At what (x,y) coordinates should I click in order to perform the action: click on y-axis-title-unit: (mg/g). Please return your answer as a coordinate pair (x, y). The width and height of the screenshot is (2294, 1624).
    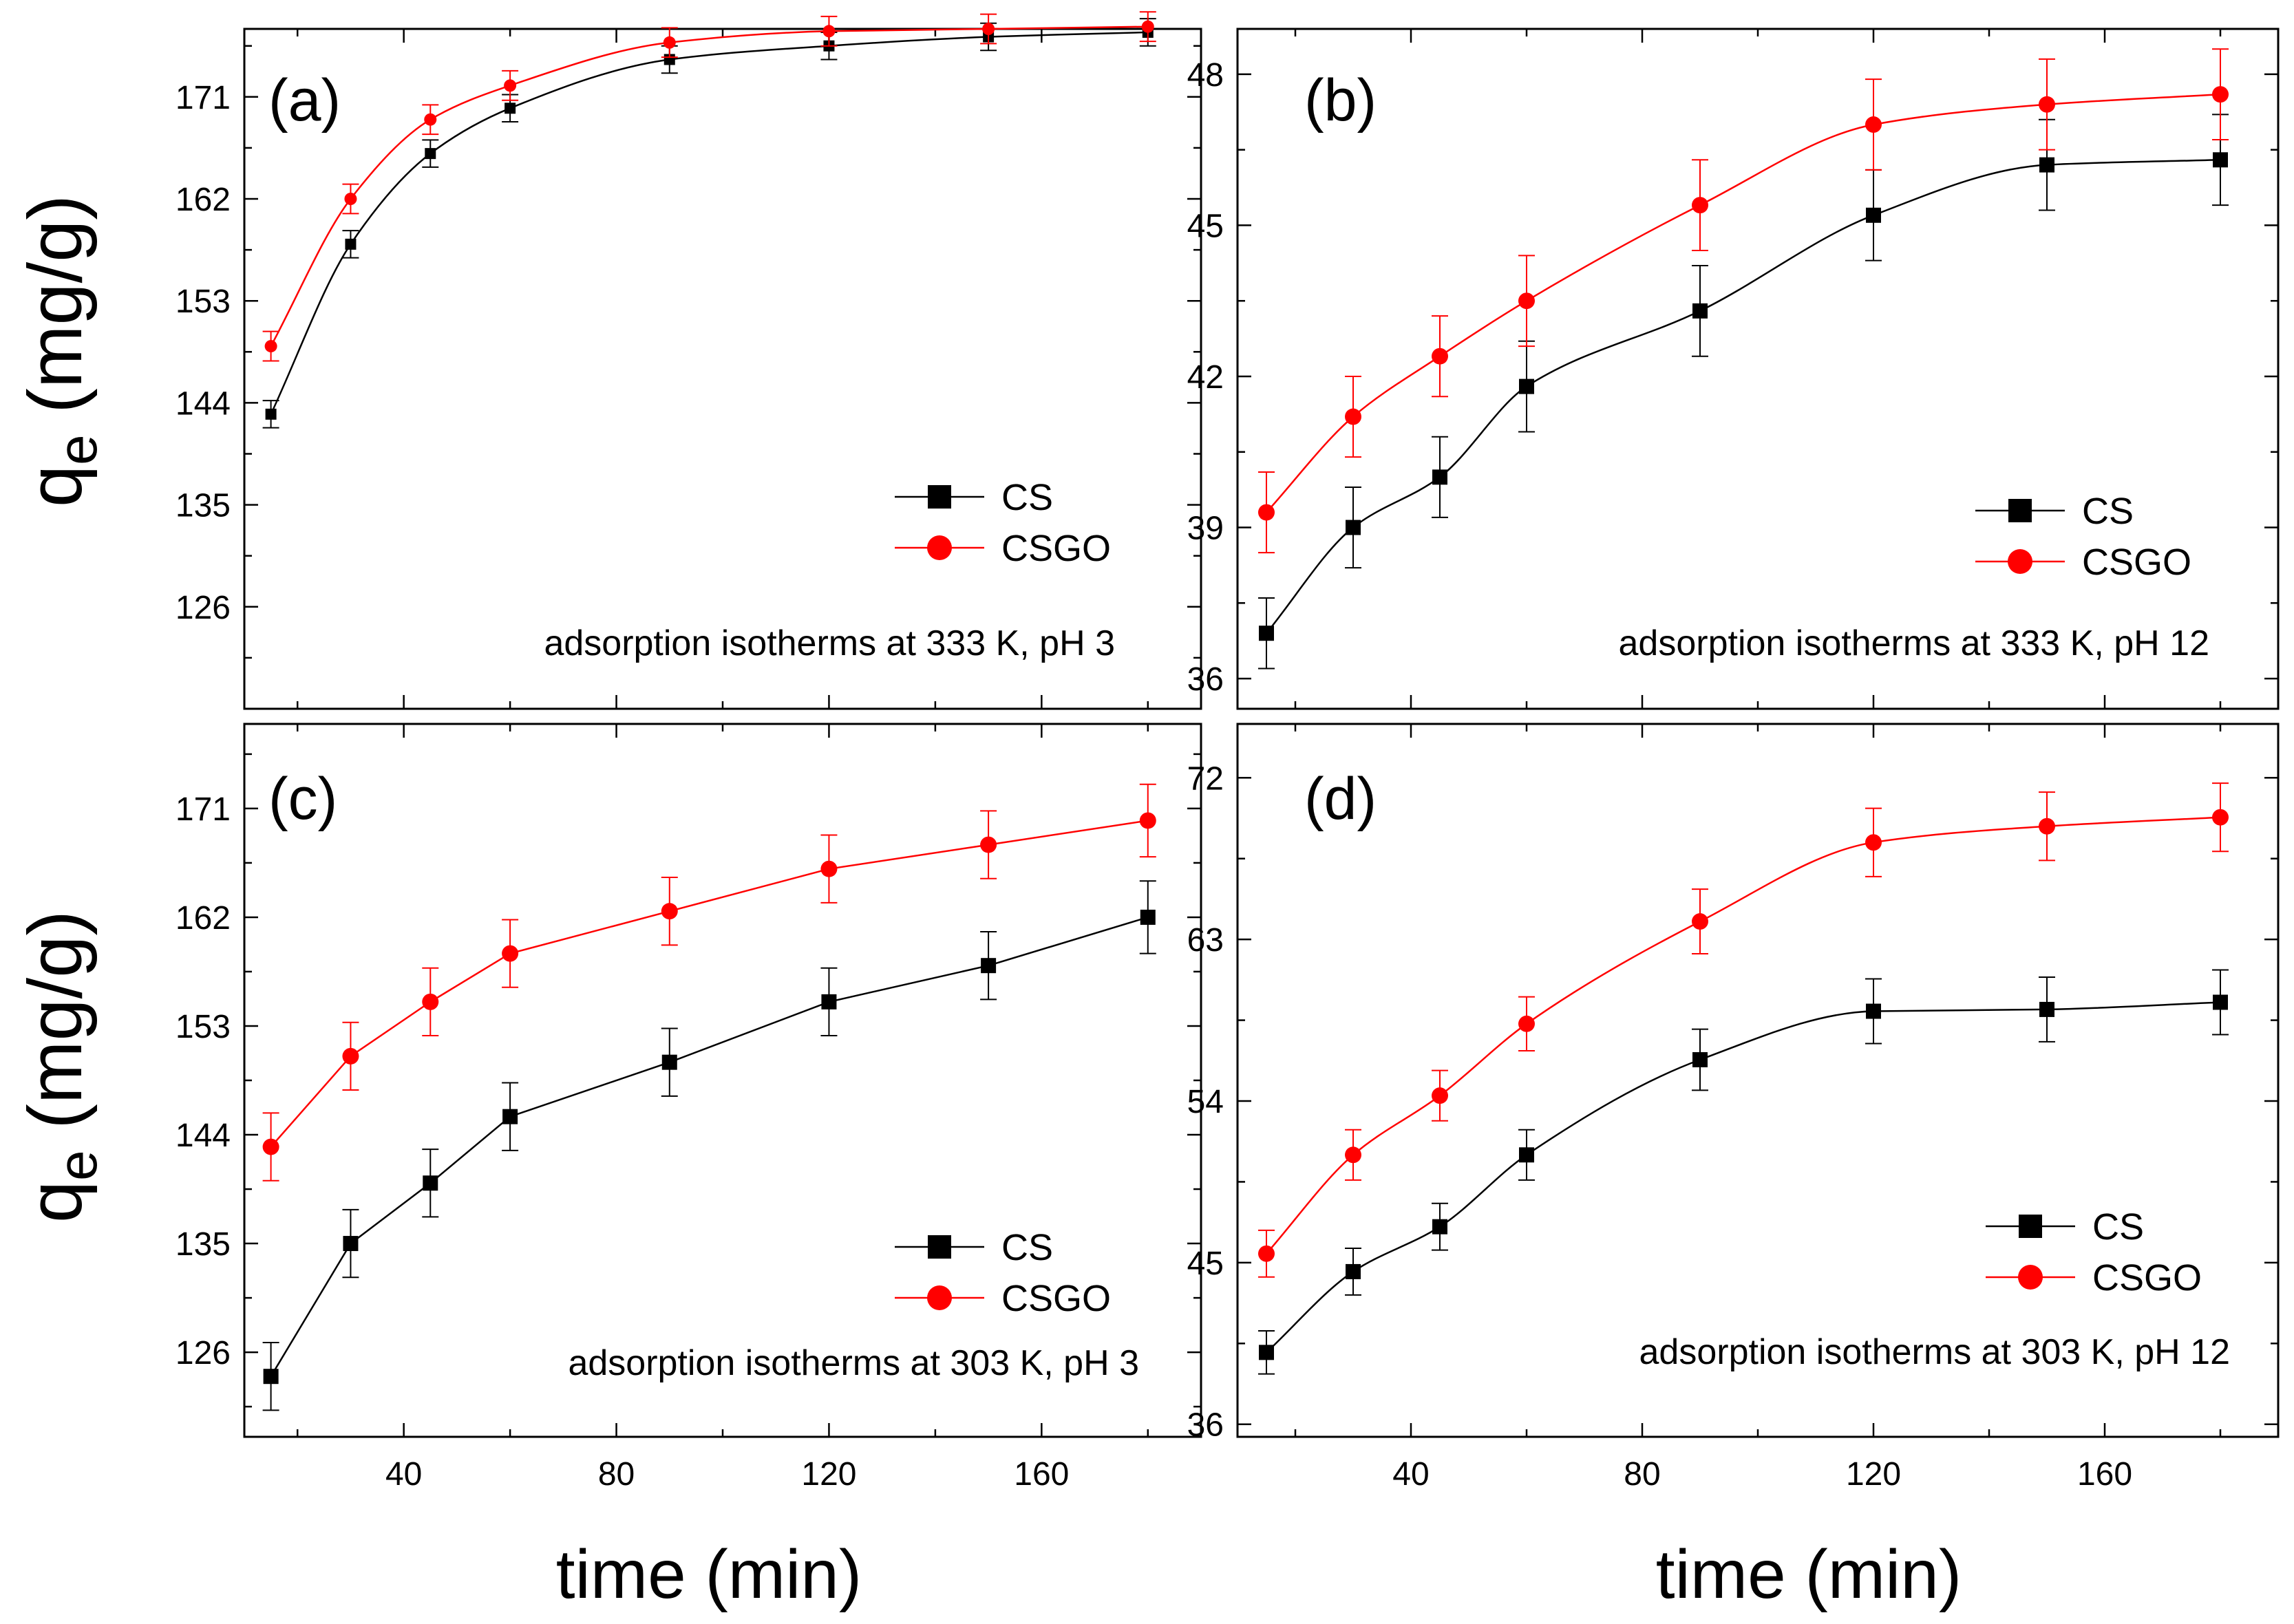
    Looking at the image, I should click on (56, 1030).